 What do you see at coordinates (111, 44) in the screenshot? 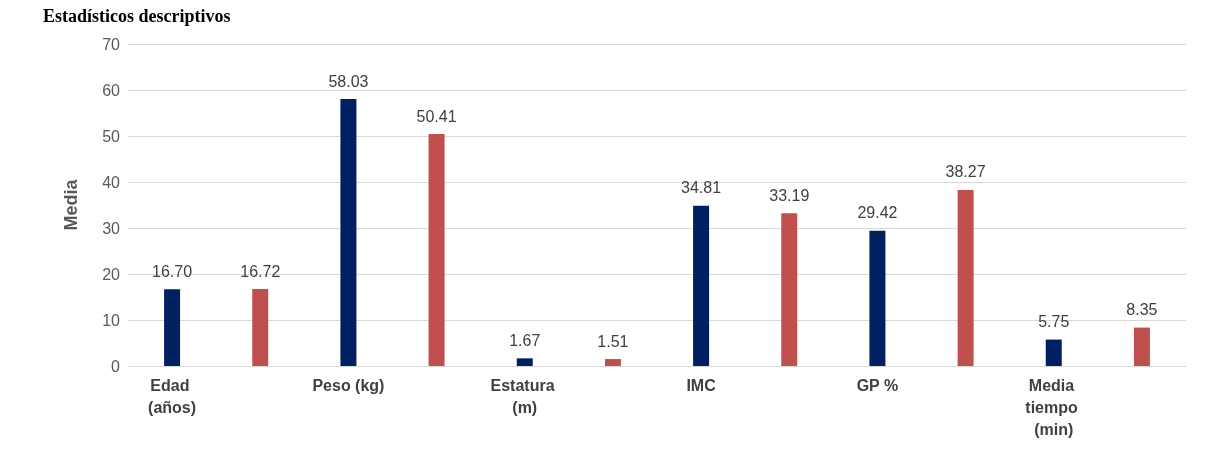
I see `y-tick-label: 70` at bounding box center [111, 44].